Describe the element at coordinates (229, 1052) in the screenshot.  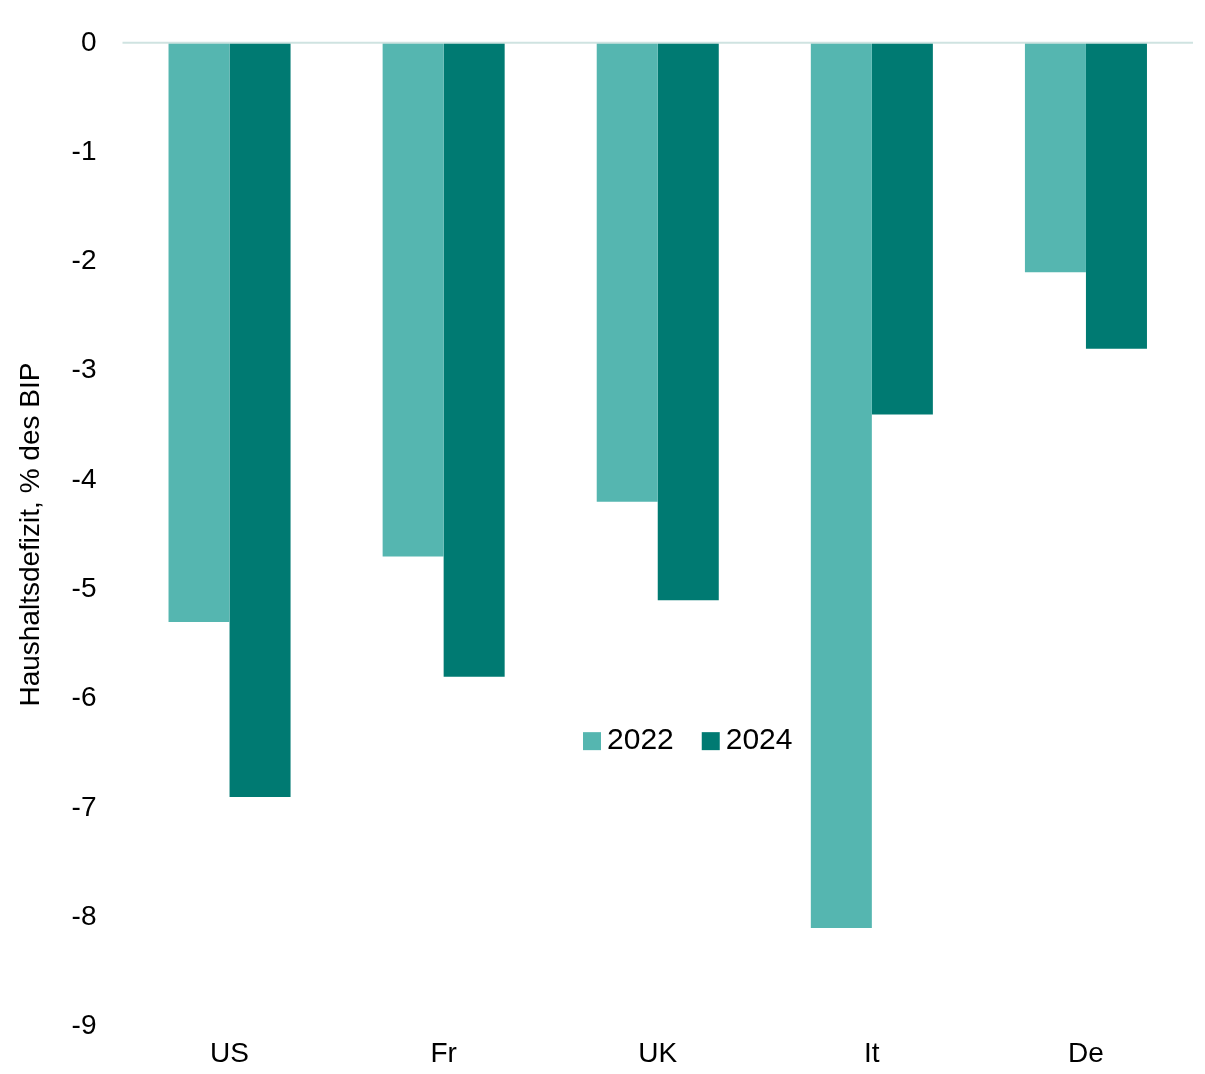
I see `x-tick-label: US` at that location.